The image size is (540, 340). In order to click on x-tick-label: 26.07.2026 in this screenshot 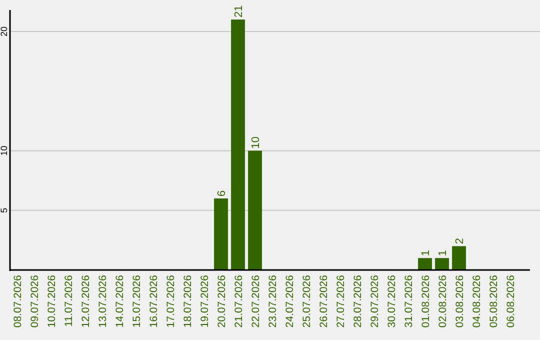, I will do `click(324, 301)`.